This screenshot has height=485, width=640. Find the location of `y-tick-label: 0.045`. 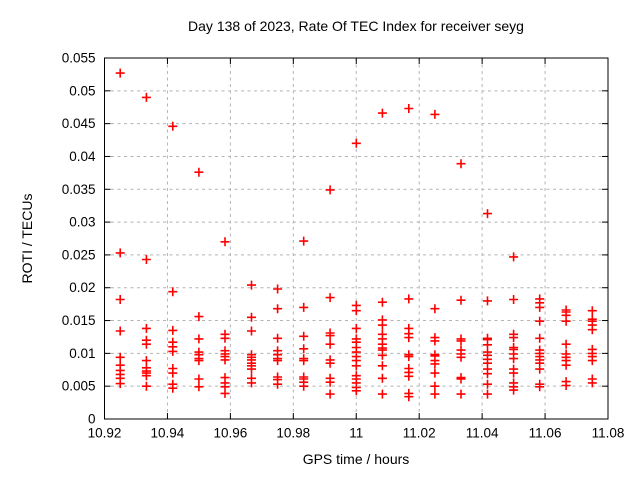

y-tick-label: 0.045 is located at coordinates (79, 123).